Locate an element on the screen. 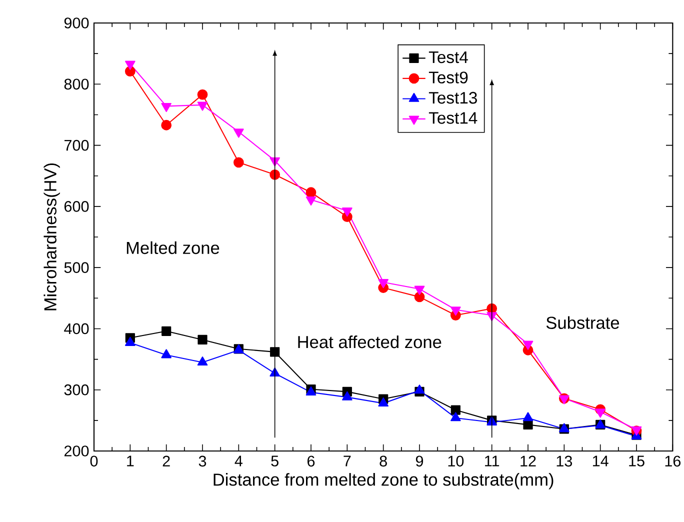 The image size is (684, 522). y-tick-label: 700 is located at coordinates (76, 145).